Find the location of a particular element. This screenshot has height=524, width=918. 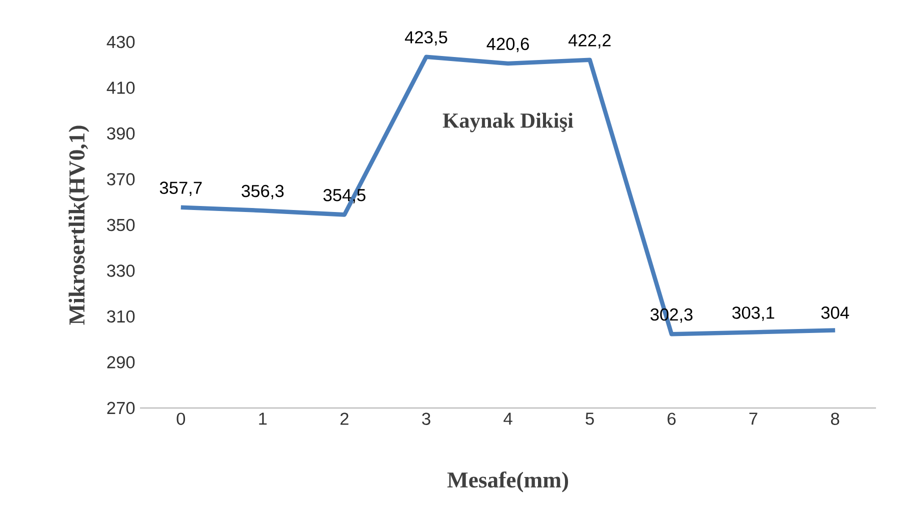

y-tick-label: 410 is located at coordinates (120, 88).